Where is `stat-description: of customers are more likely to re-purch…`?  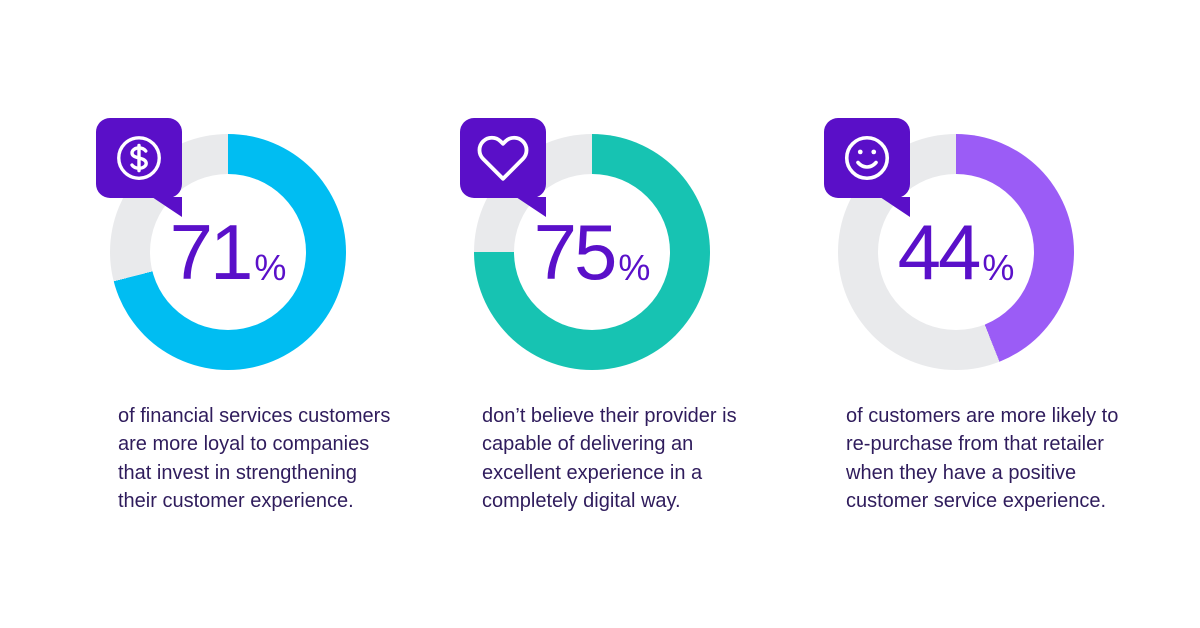
stat-description: of customers are more likely to re-purch… is located at coordinates (982, 459).